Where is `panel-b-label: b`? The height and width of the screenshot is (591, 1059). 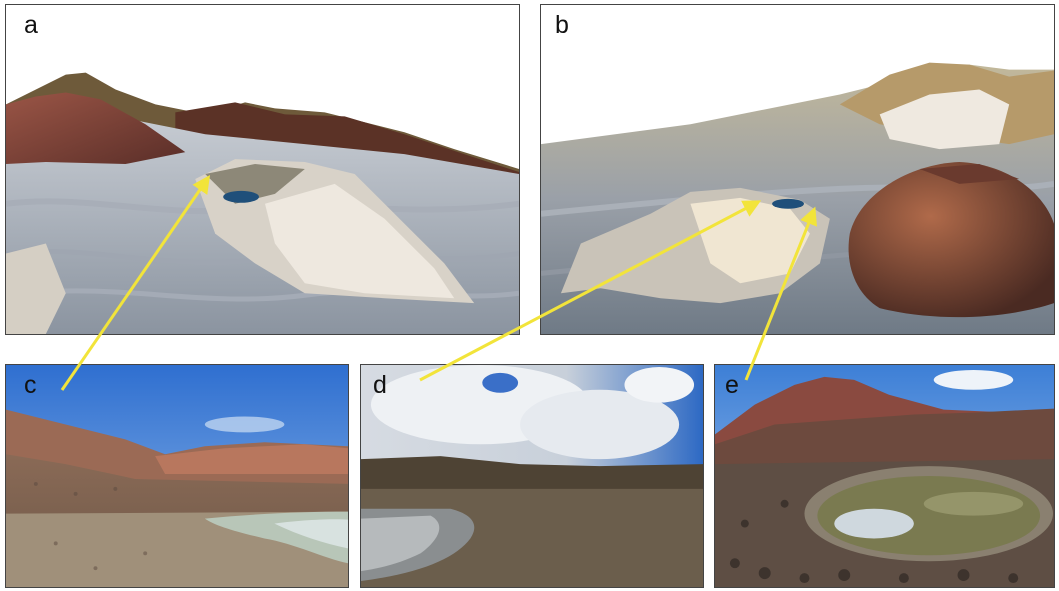 panel-b-label: b is located at coordinates (562, 25).